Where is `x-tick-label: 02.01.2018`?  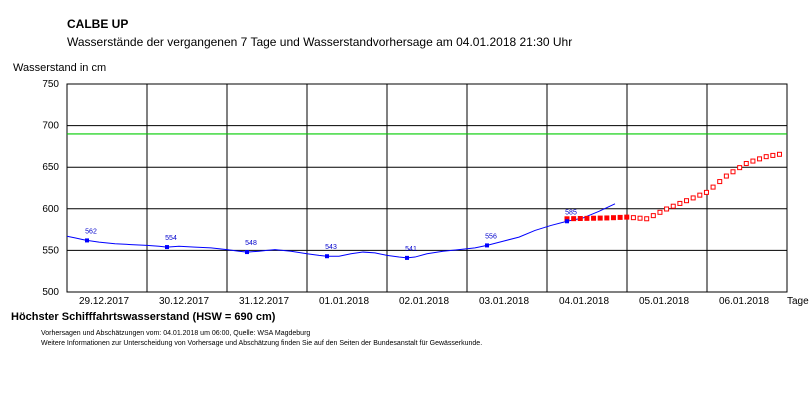
x-tick-label: 02.01.2018 is located at coordinates (424, 301).